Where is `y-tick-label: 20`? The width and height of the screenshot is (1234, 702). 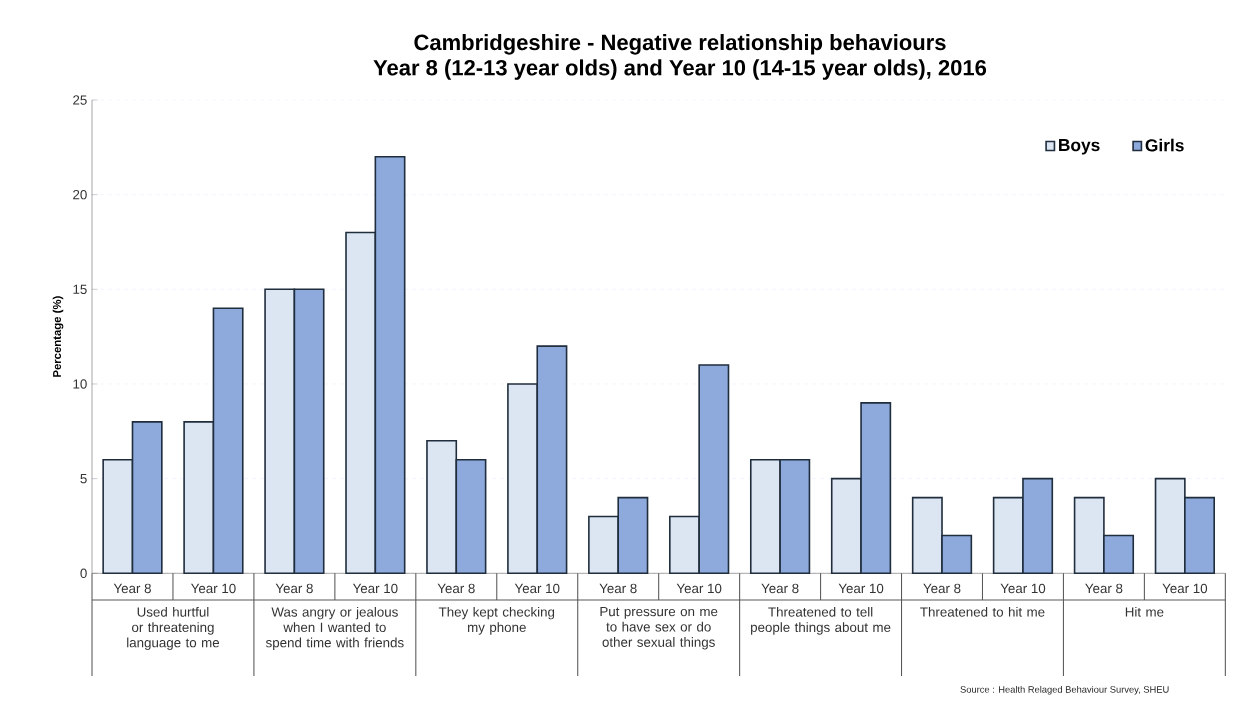 y-tick-label: 20 is located at coordinates (80, 194).